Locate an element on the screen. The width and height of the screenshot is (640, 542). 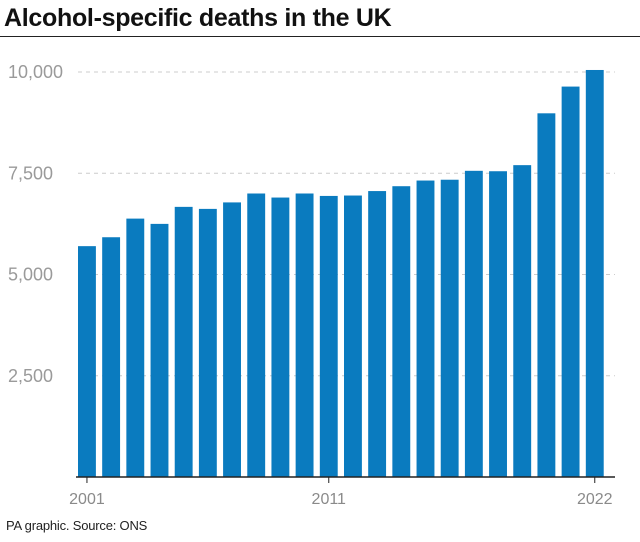
title-divider is located at coordinates (320, 36).